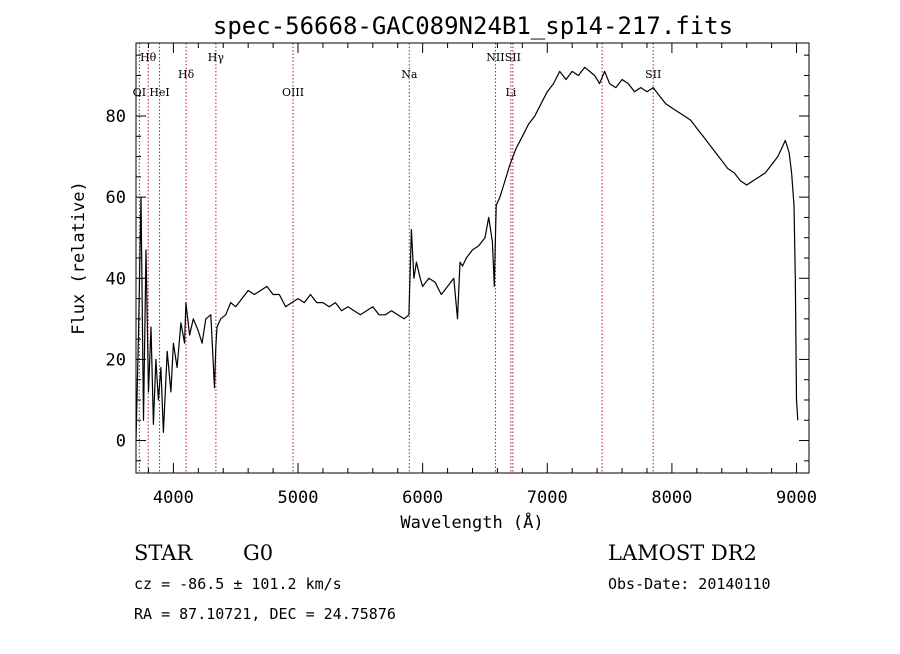  Describe the element at coordinates (116, 360) in the screenshot. I see `y-tick-label-20: 20` at that location.